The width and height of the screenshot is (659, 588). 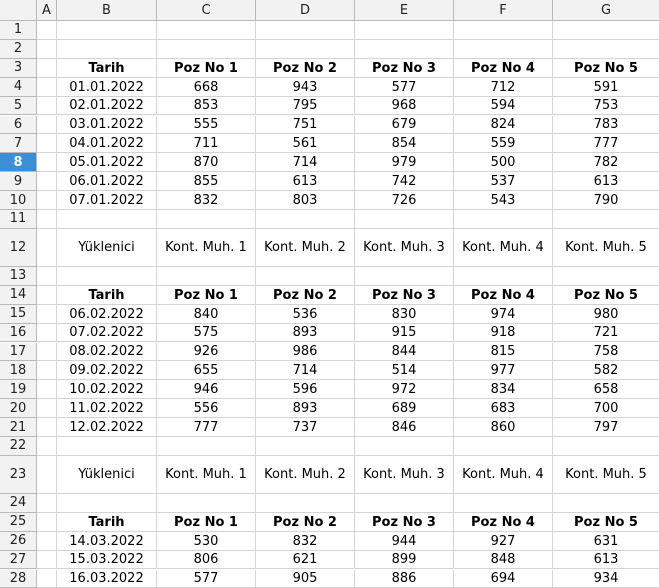 I want to click on cell-D16: 893, so click(x=305, y=333).